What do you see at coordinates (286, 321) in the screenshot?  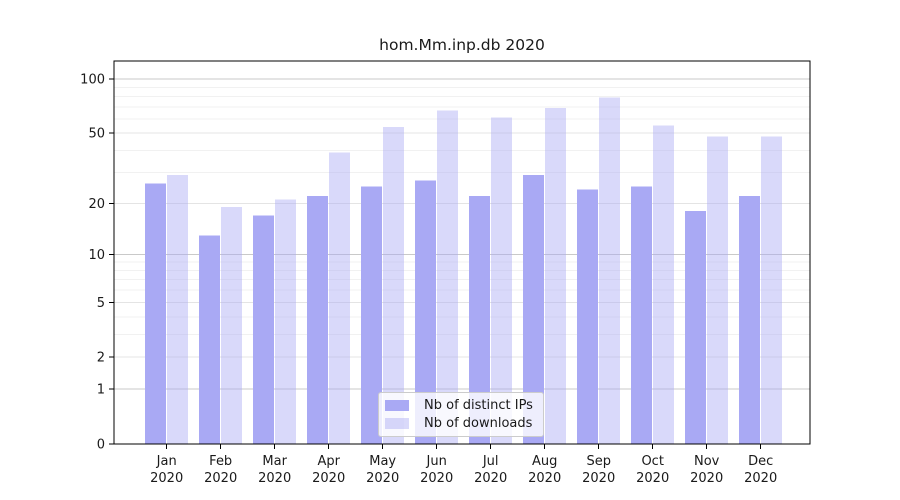 I see `bar-downloads-Mar` at bounding box center [286, 321].